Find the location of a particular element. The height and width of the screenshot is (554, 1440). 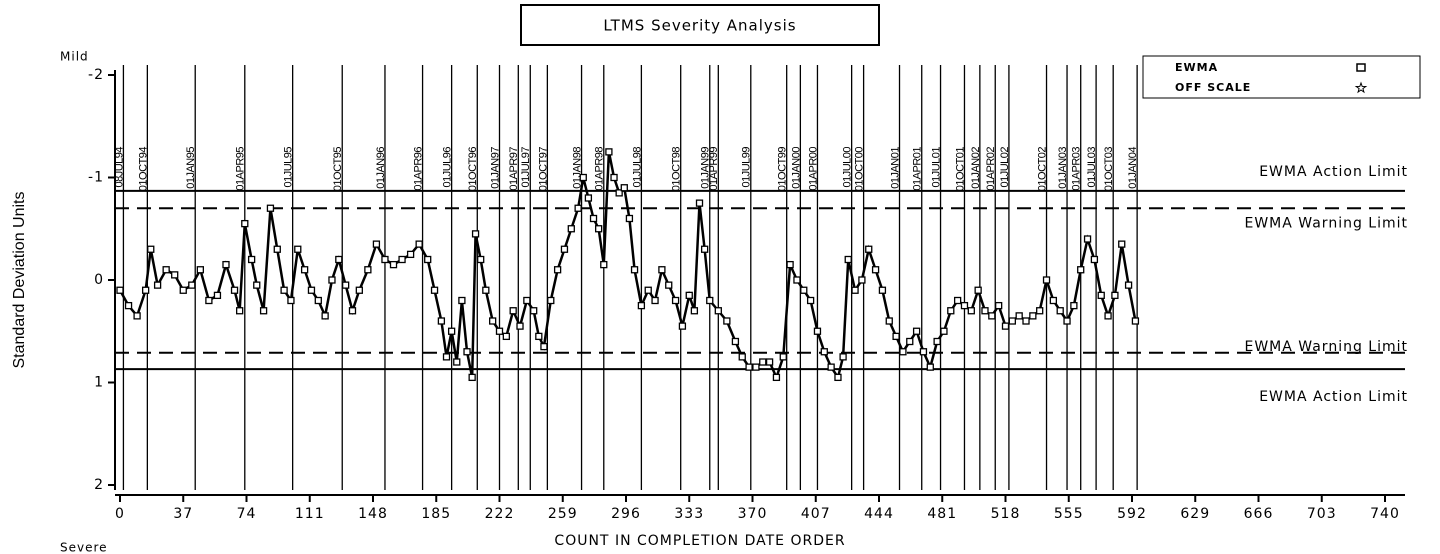

x-tick-label: 74 is located at coordinates (247, 514).